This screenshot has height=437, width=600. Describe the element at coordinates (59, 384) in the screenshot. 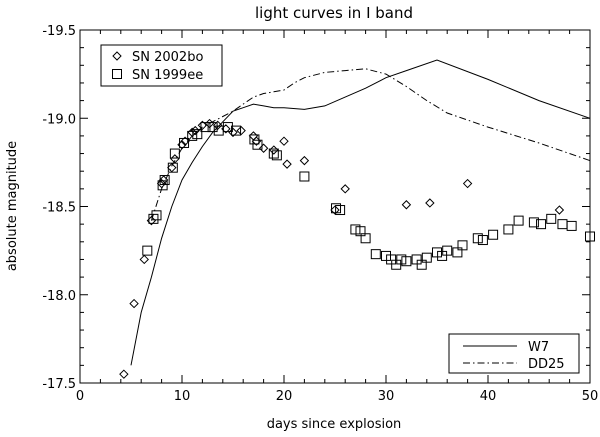

I see `y-tick-label: -17.5` at that location.